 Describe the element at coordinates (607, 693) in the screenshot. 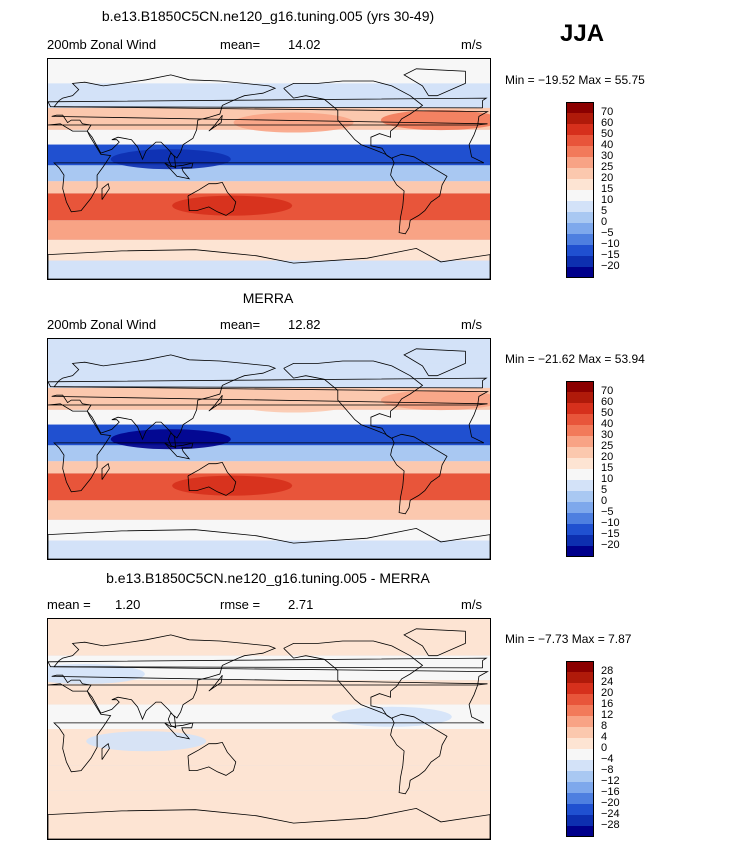

I see `colorbar-tick-label: 20` at that location.